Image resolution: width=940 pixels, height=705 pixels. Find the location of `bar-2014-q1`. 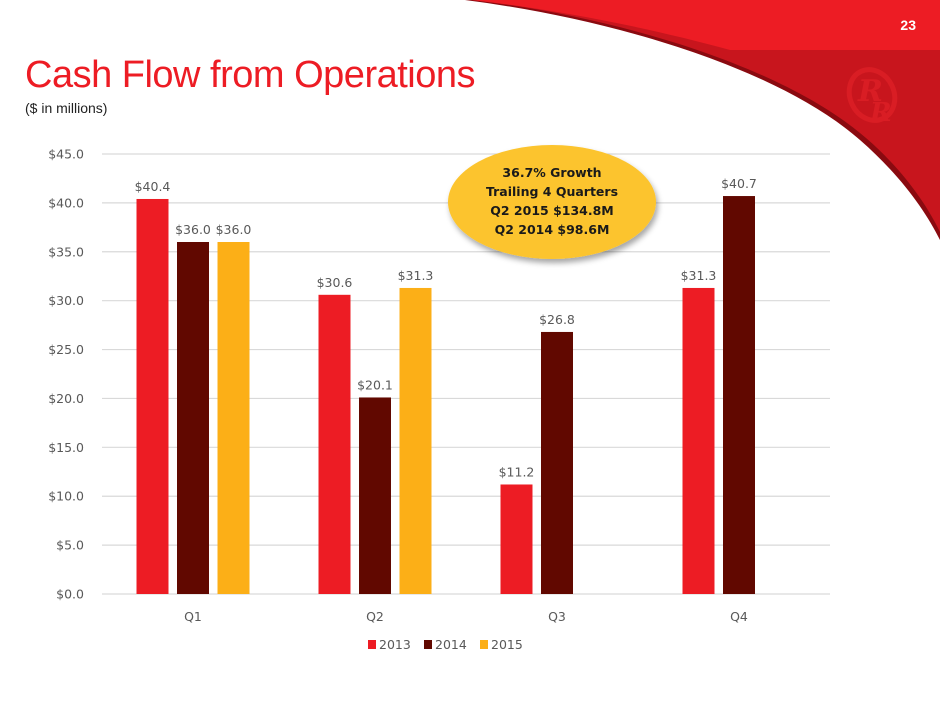

bar-2014-q1 is located at coordinates (193, 418).